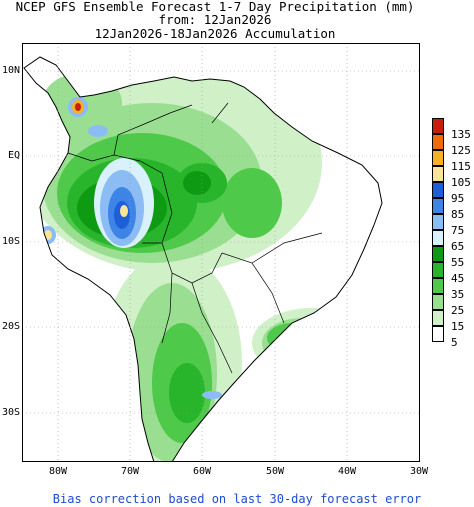 The width and height of the screenshot is (474, 507). Describe the element at coordinates (419, 471) in the screenshot. I see `lon-label-30w: 30W` at that location.